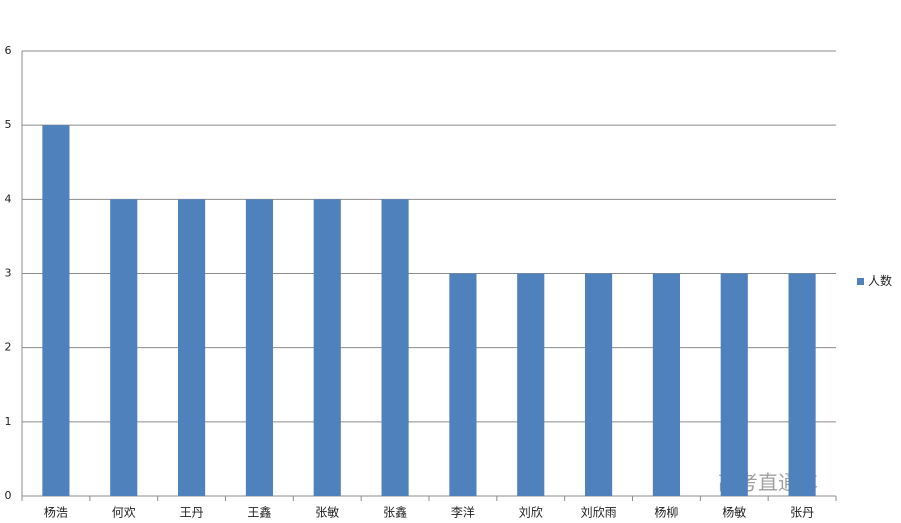  I want to click on x-tick-label: 刘欣, so click(531, 513).